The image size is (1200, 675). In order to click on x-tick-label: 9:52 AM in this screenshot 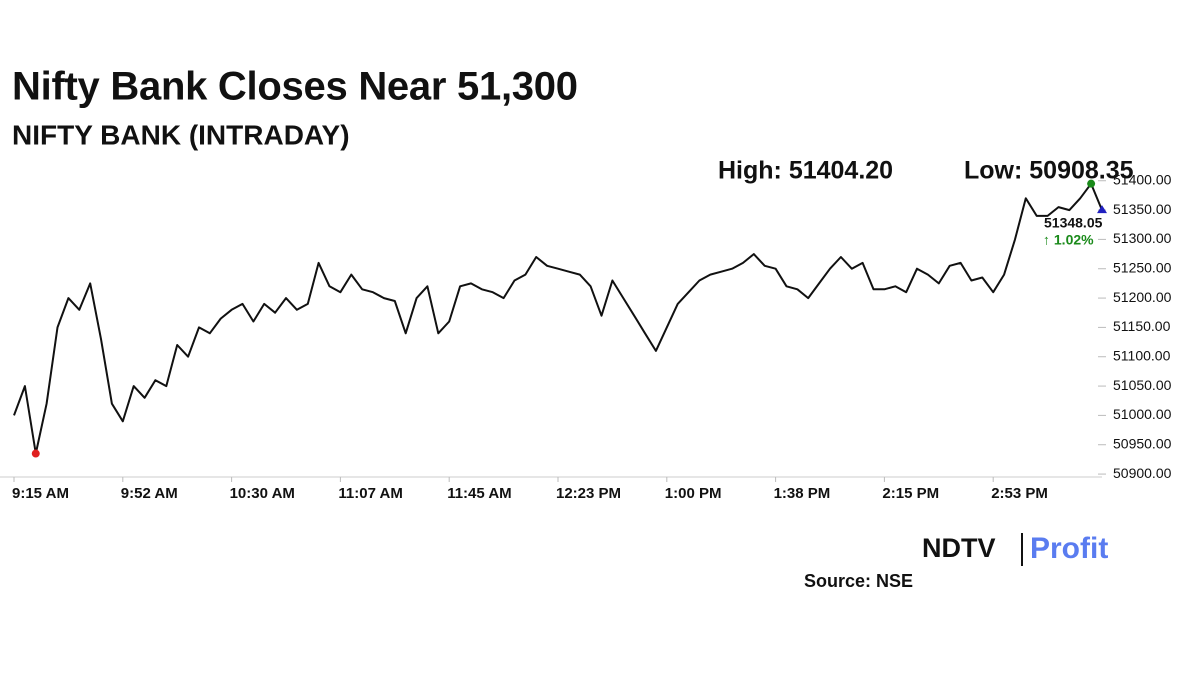, I will do `click(149, 493)`.